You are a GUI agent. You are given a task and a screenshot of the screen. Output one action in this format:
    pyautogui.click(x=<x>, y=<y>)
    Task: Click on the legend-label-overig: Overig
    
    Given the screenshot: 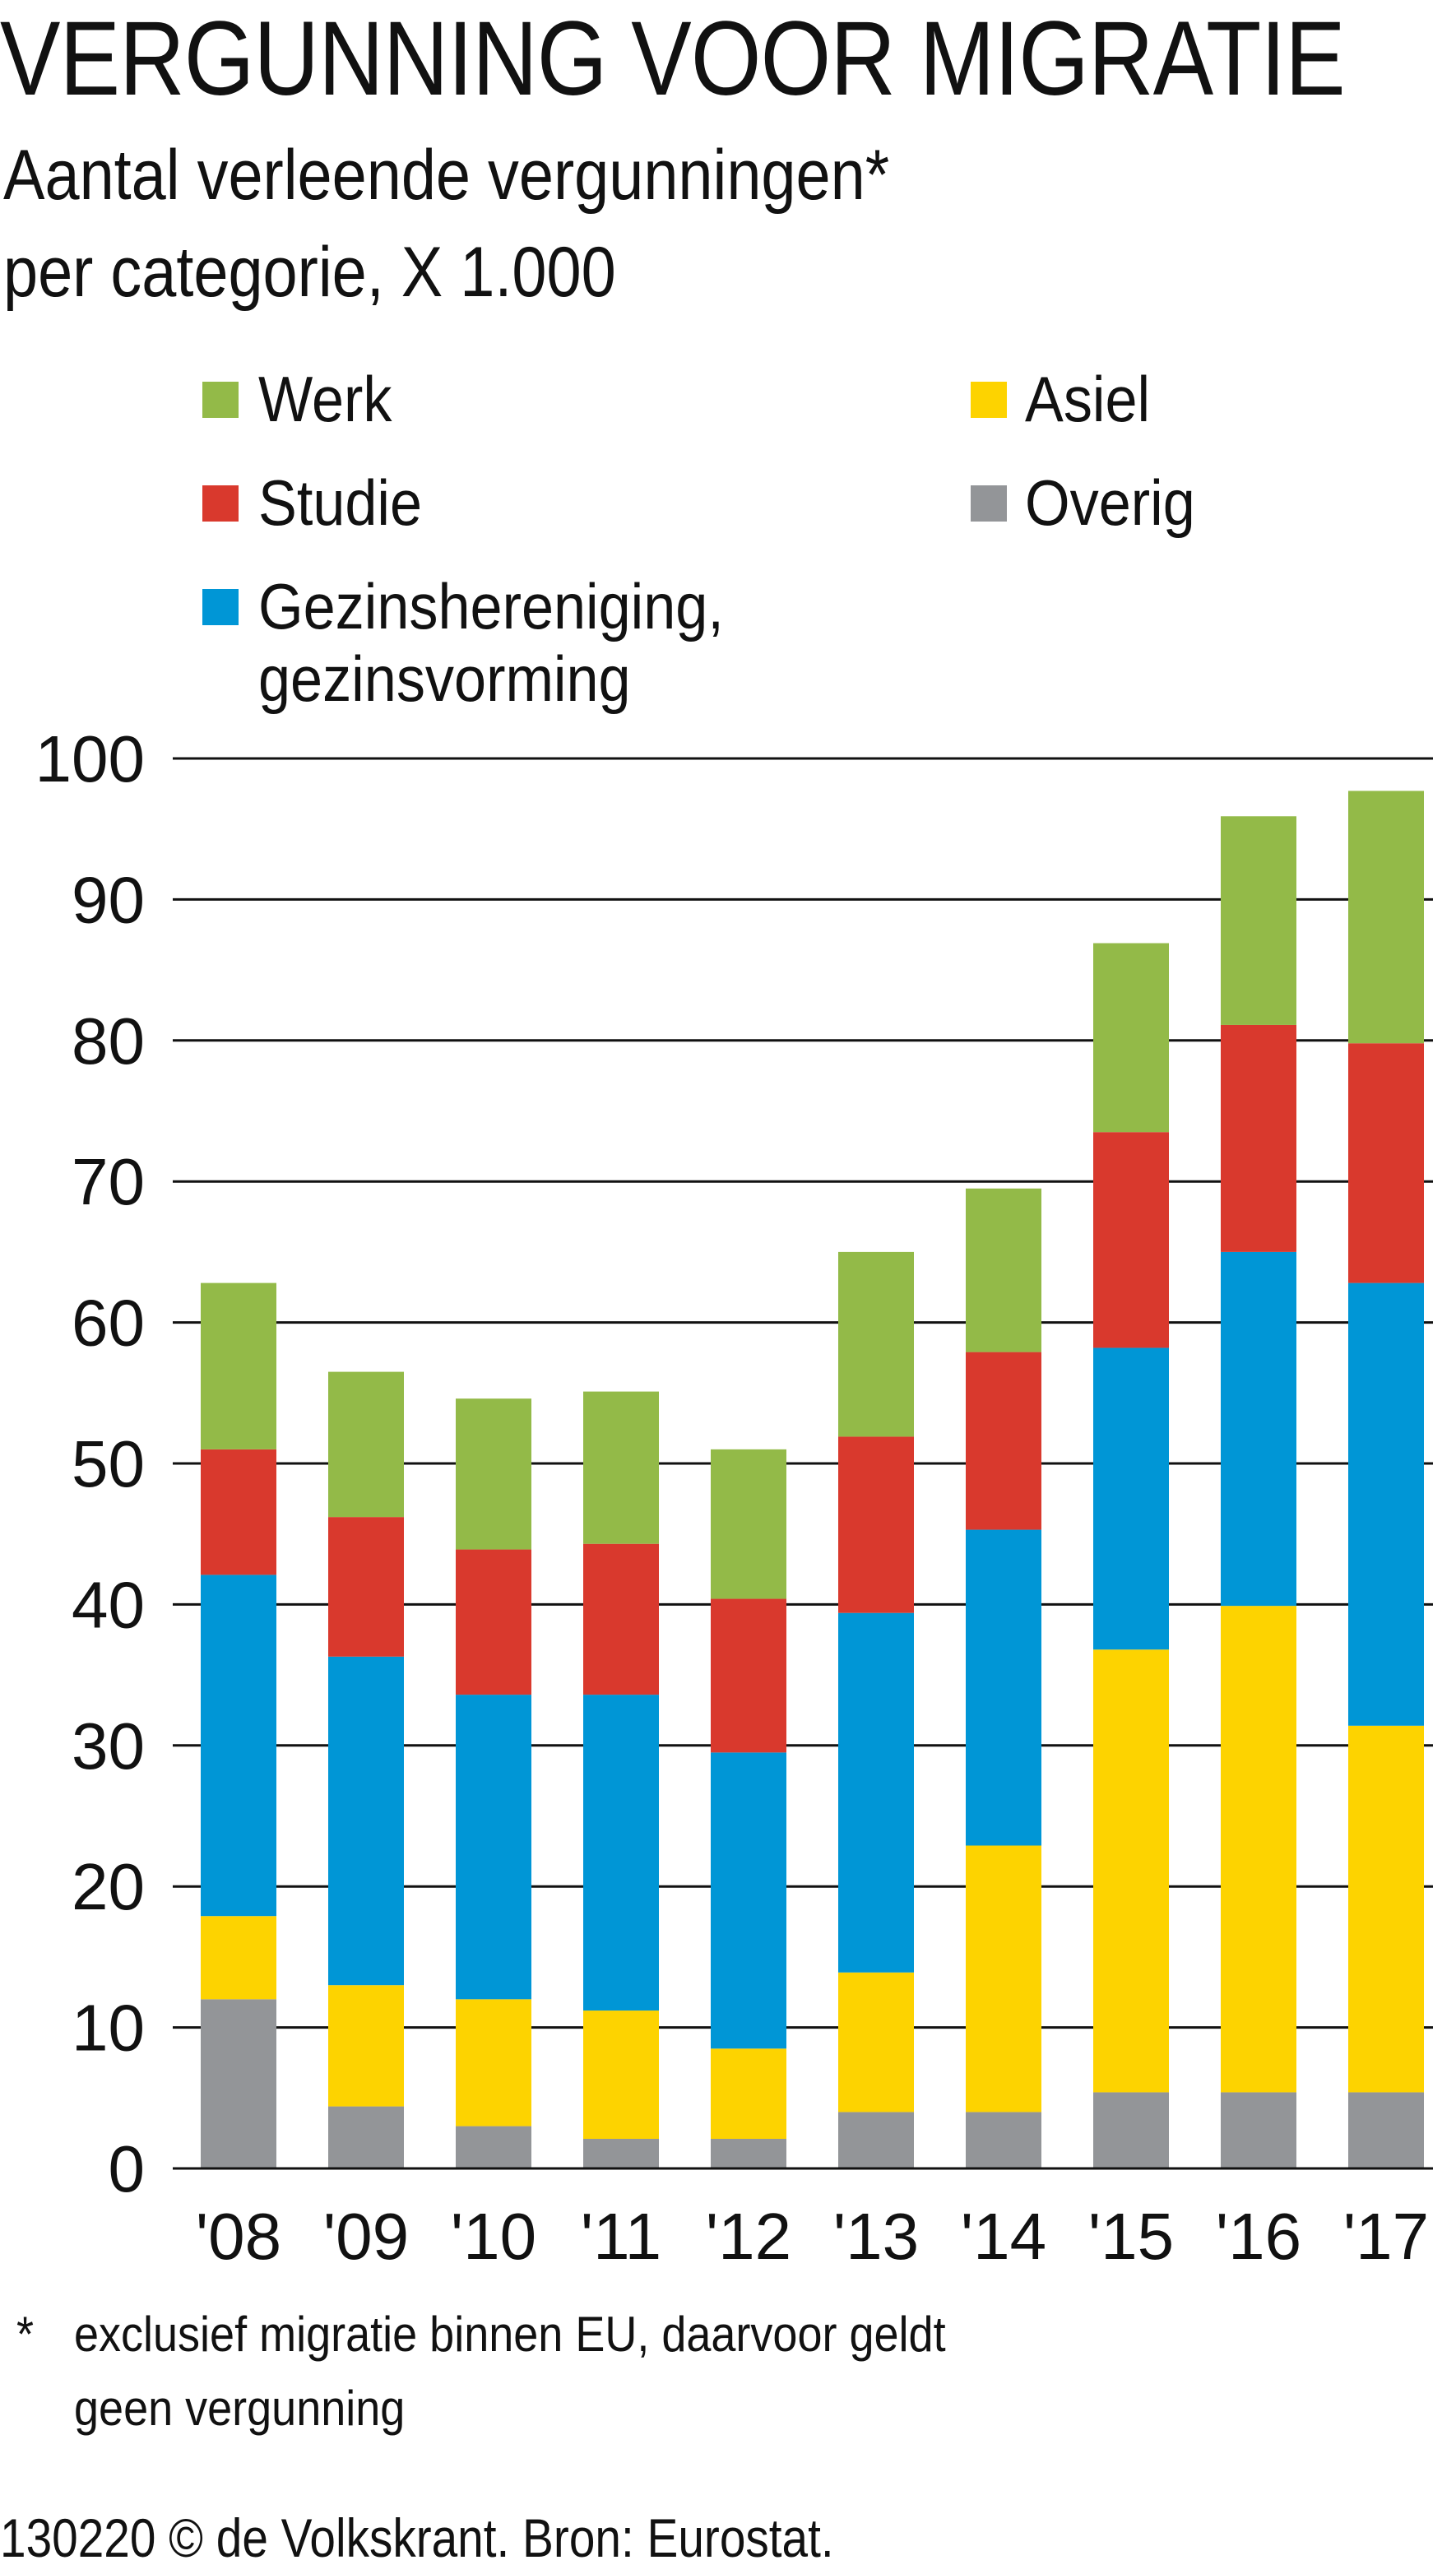 What is the action you would take?
    pyautogui.click(x=1110, y=503)
    